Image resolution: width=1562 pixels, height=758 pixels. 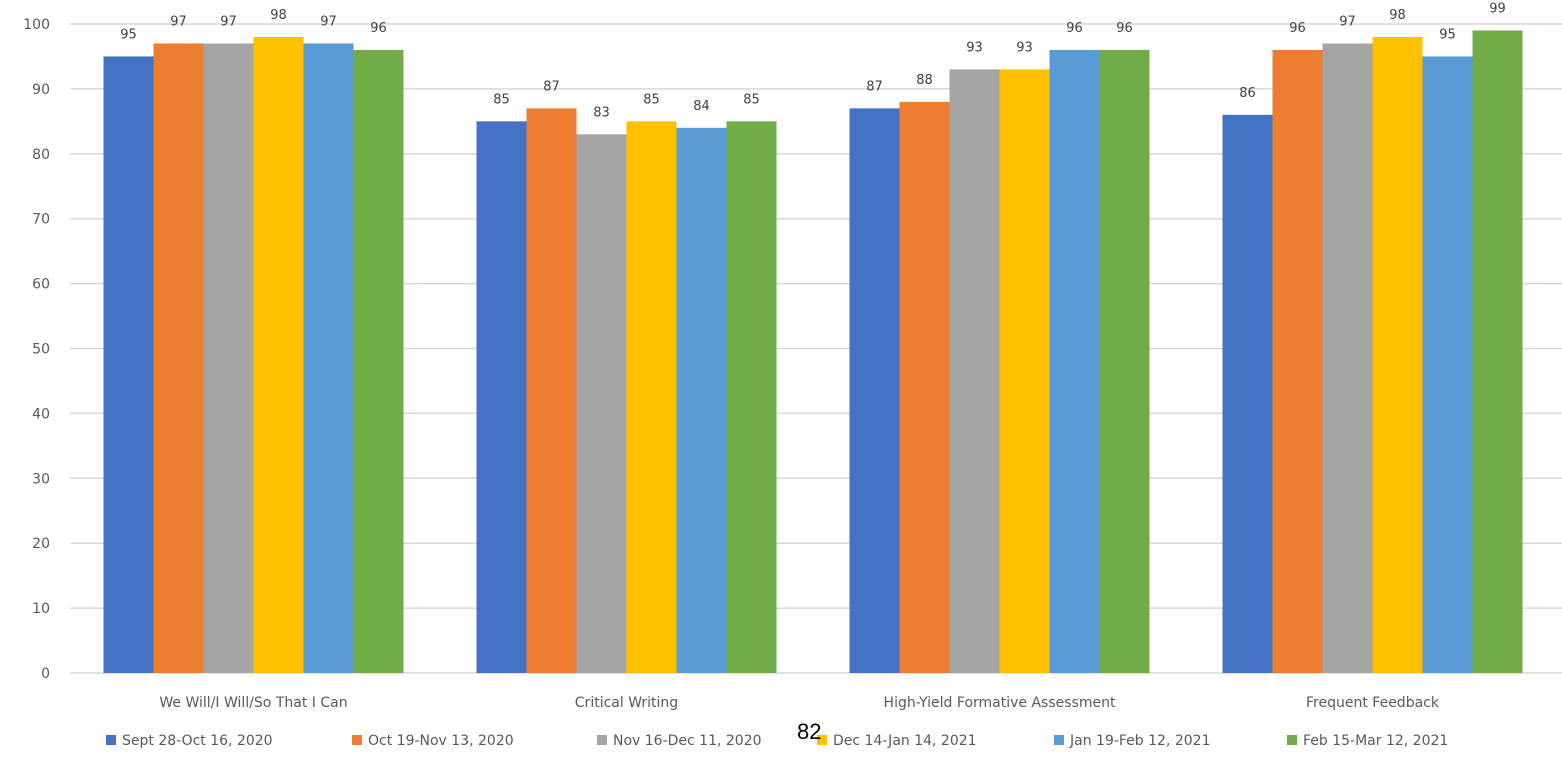 I want to click on y-axis-tick-labels: 0 10 20 30 40 50 60 70 80 90 100, so click(x=36, y=349).